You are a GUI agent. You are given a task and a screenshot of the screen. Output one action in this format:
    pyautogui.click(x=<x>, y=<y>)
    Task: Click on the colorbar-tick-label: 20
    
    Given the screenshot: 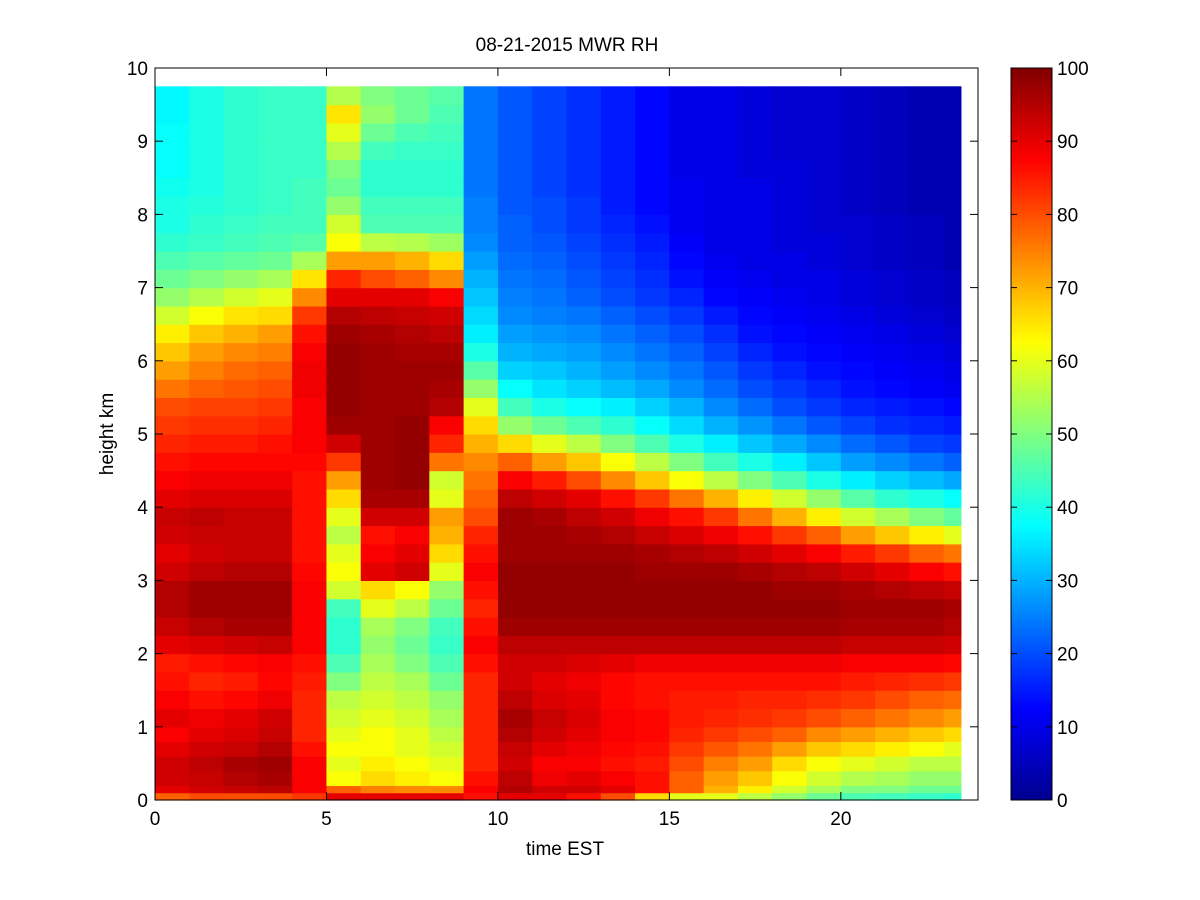 What is the action you would take?
    pyautogui.click(x=1067, y=655)
    